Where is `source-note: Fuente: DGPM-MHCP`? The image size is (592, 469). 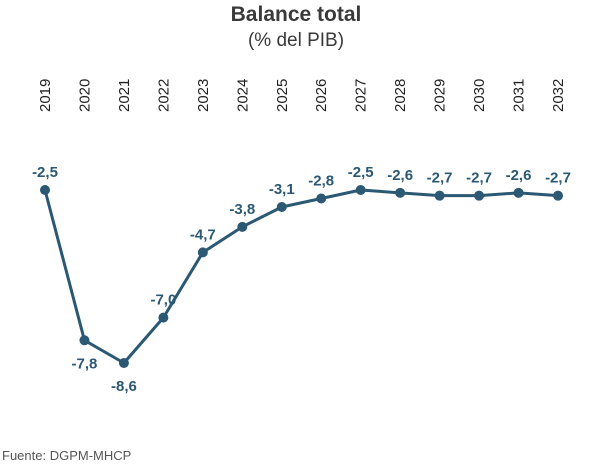
source-note: Fuente: DGPM-MHCP is located at coordinates (67, 455).